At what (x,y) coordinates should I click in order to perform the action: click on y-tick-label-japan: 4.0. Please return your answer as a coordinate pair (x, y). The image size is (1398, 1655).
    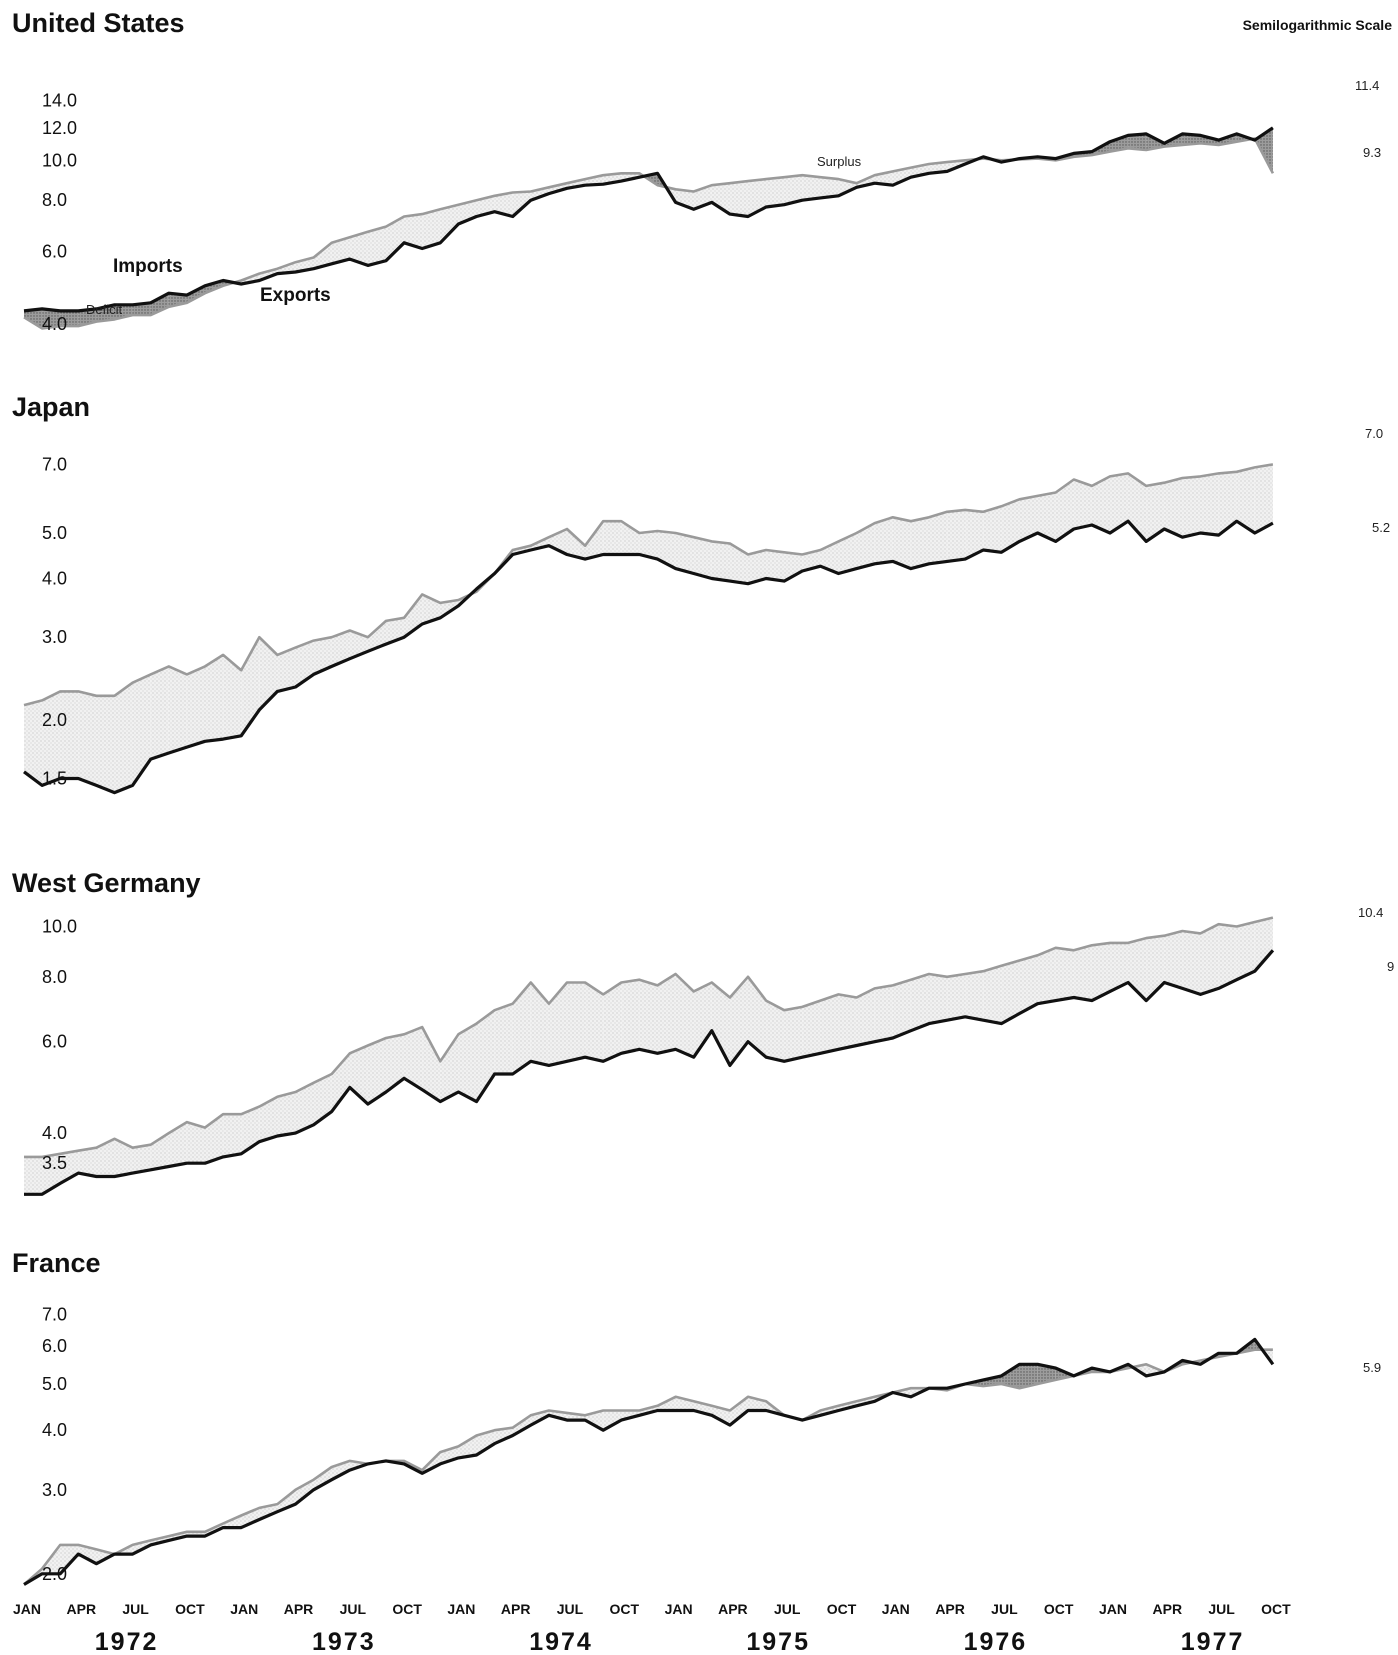
    Looking at the image, I should click on (54, 579).